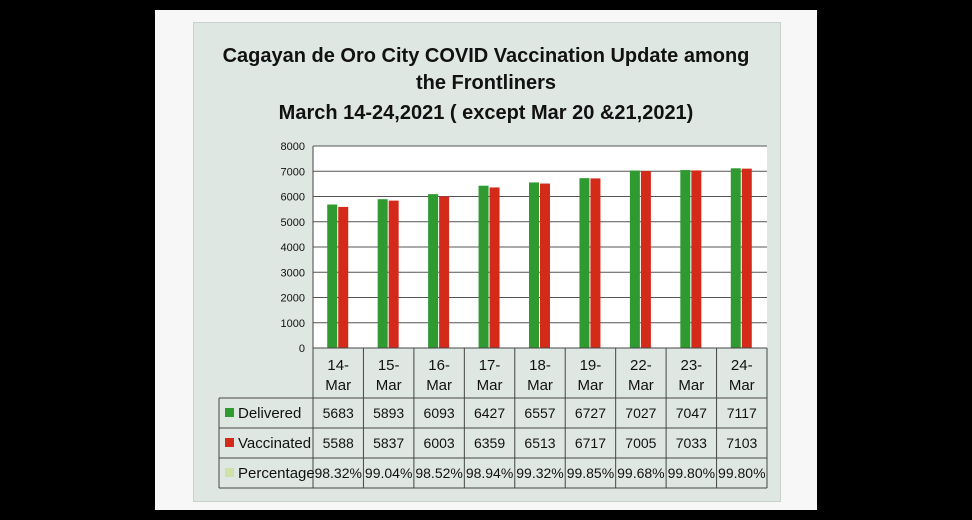 This screenshot has width=972, height=520. Describe the element at coordinates (640, 413) in the screenshot. I see `table-cell: 7027` at that location.